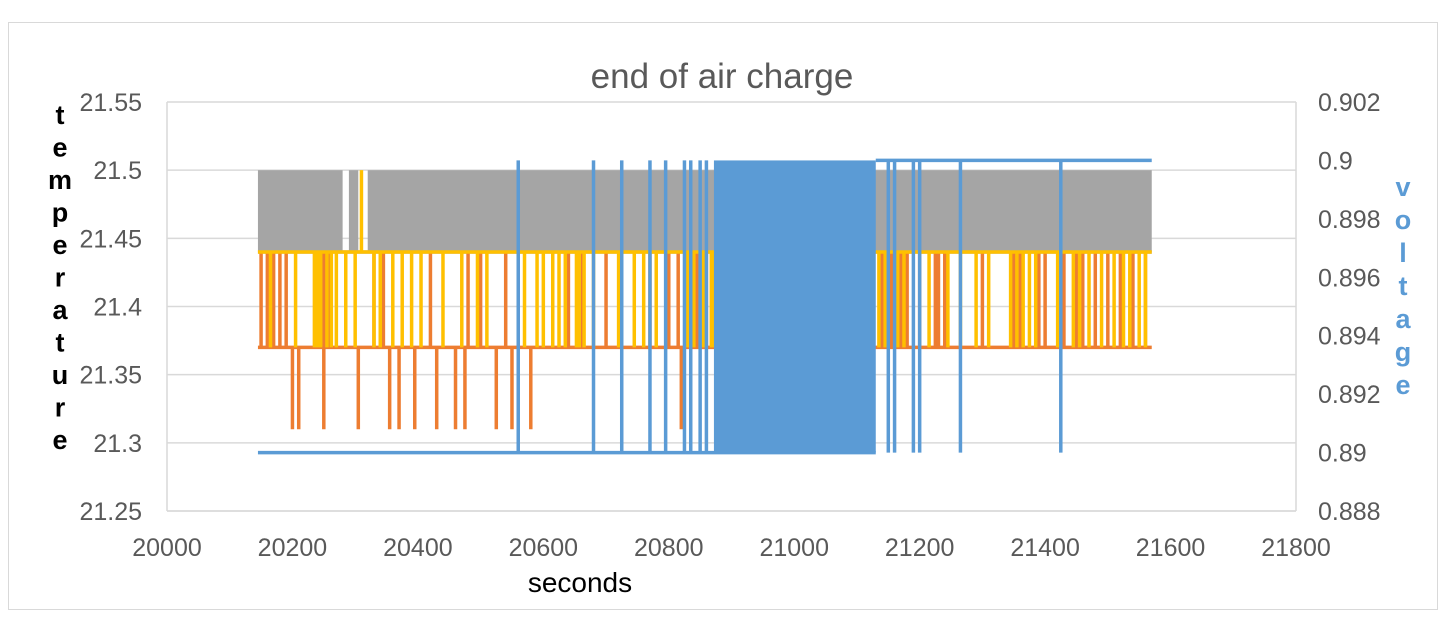 The image size is (1455, 629). I want to click on y-tick-label-right: 0.896, so click(1349, 278).